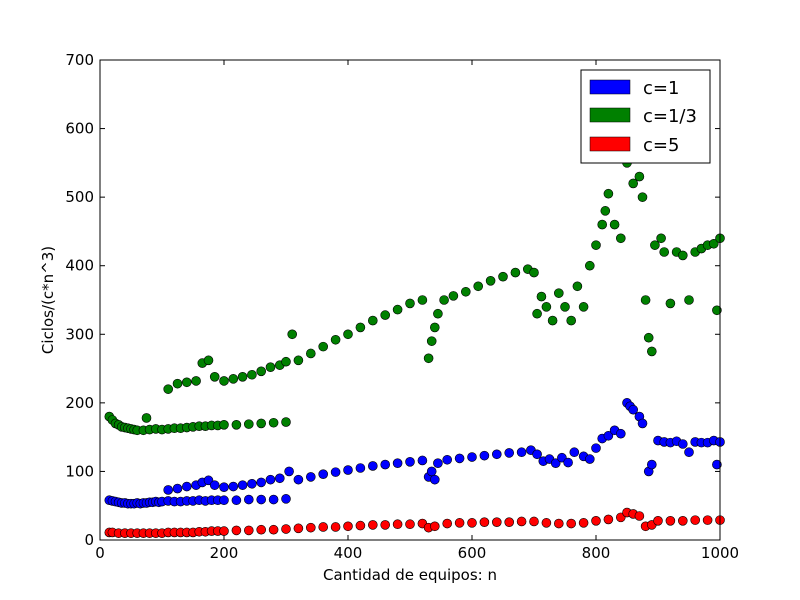 The width and height of the screenshot is (800, 600). What do you see at coordinates (348, 553) in the screenshot?
I see `x-tick-label: 400` at bounding box center [348, 553].